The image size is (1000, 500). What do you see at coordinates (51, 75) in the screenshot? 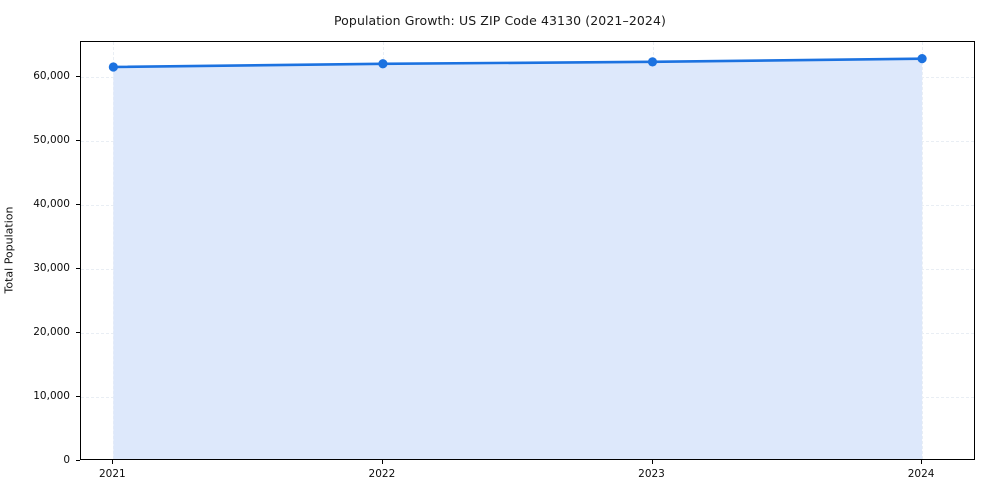
I see `y-tick-label: 60,000` at bounding box center [51, 75].